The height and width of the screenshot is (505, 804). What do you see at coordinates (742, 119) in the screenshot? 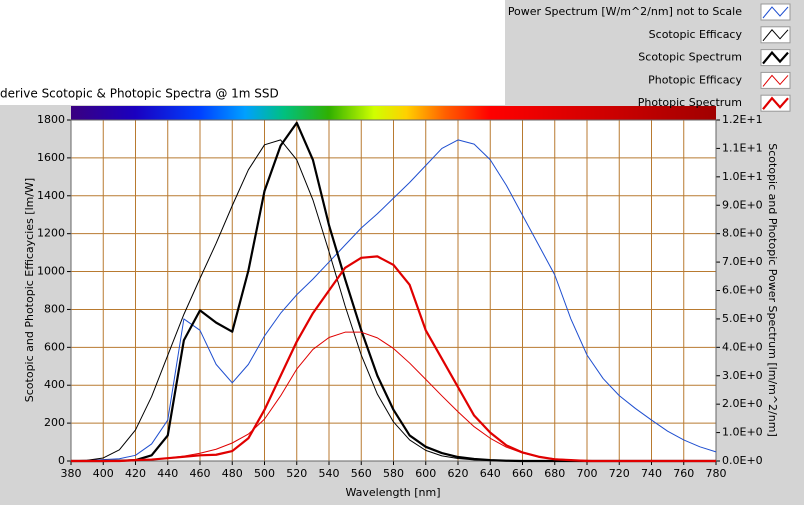
I see `y2-tick-label: 1.2E+1` at bounding box center [742, 119].